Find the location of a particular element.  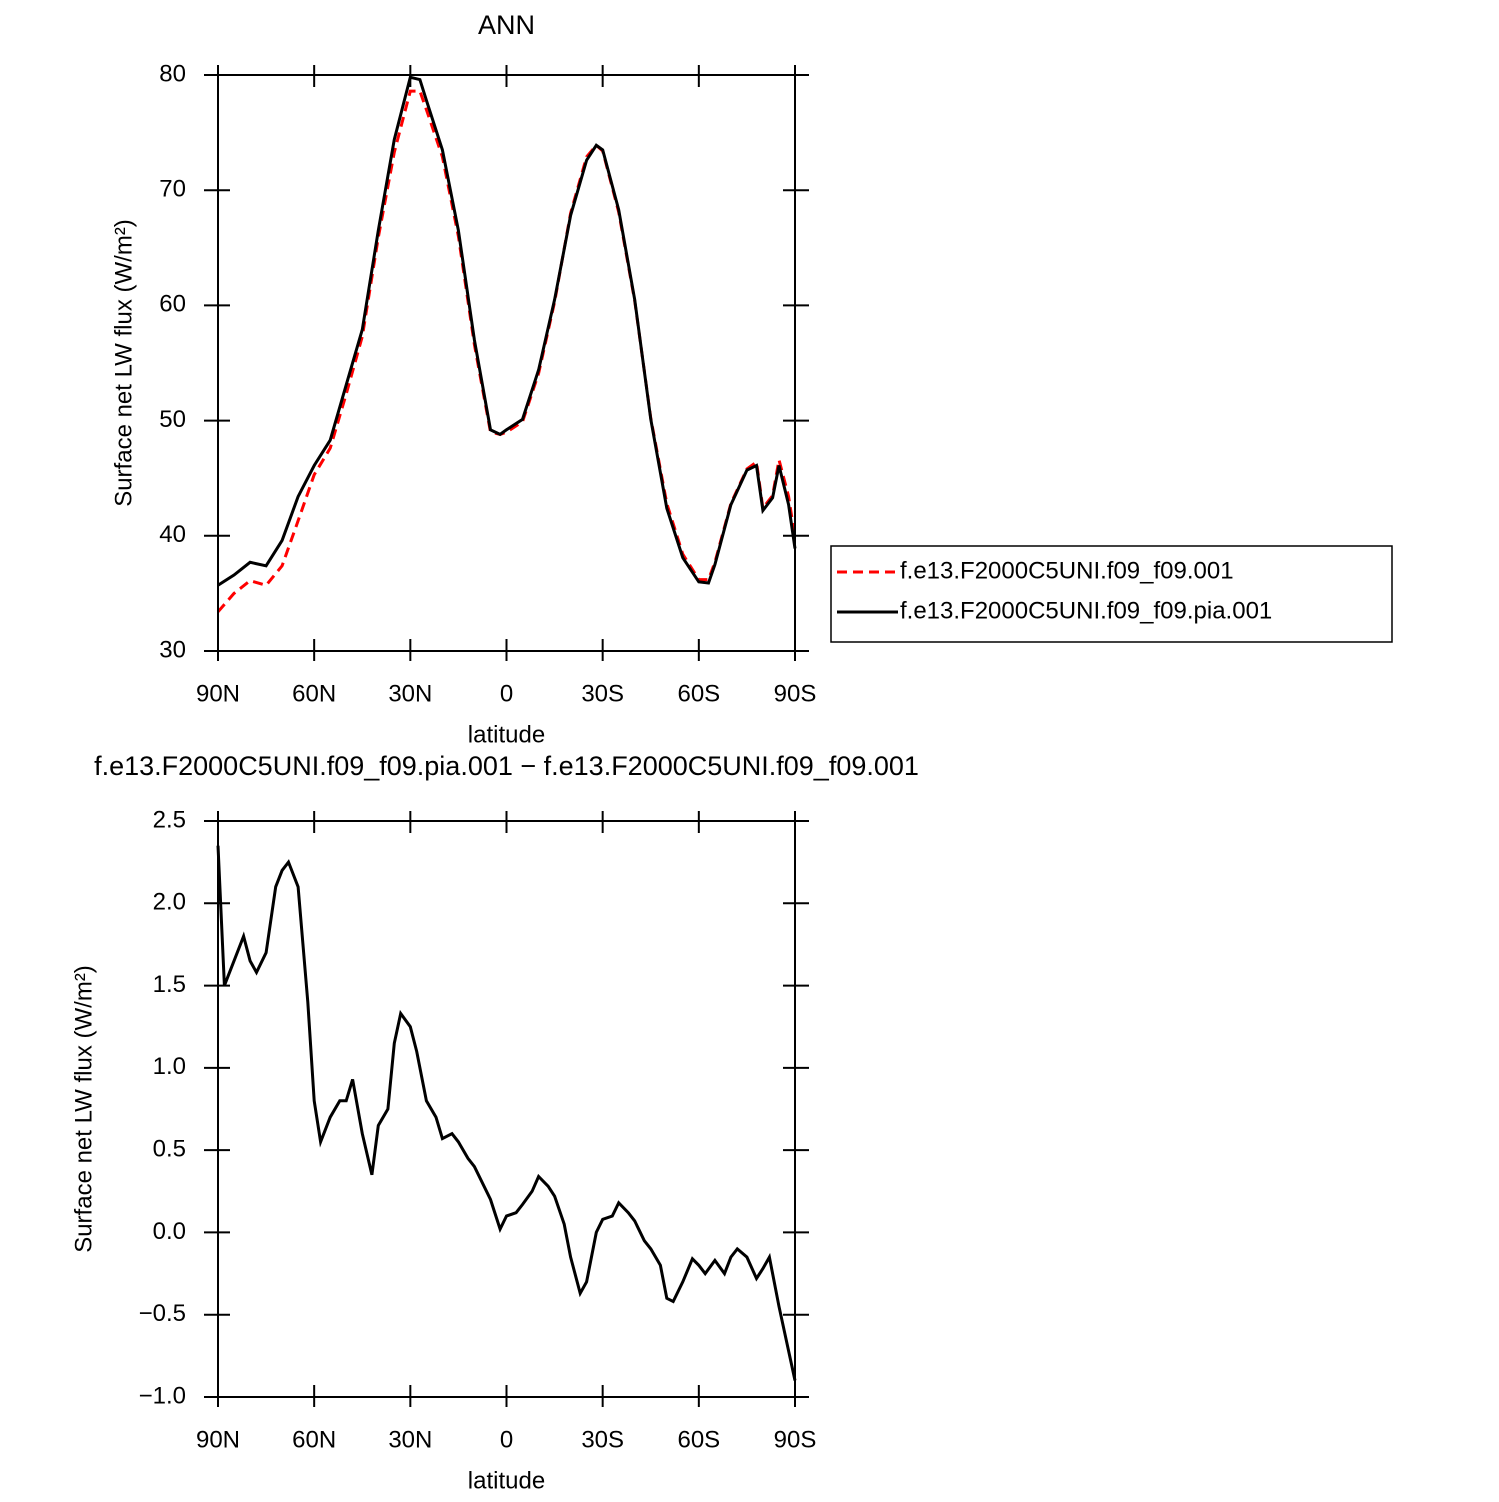

chart-title: ANN is located at coordinates (506, 25).